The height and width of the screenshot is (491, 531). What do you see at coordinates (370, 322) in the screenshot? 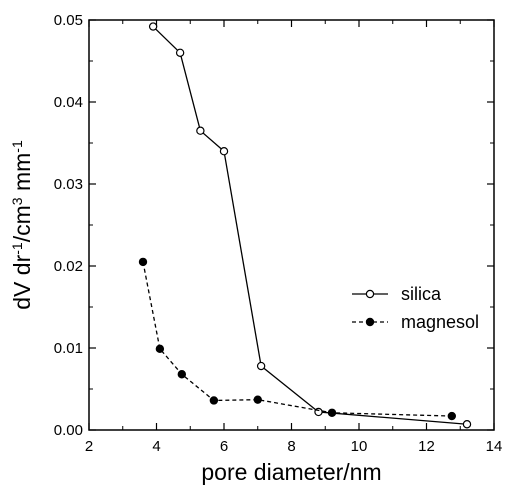
I see `legend-marker-magnesol` at bounding box center [370, 322].